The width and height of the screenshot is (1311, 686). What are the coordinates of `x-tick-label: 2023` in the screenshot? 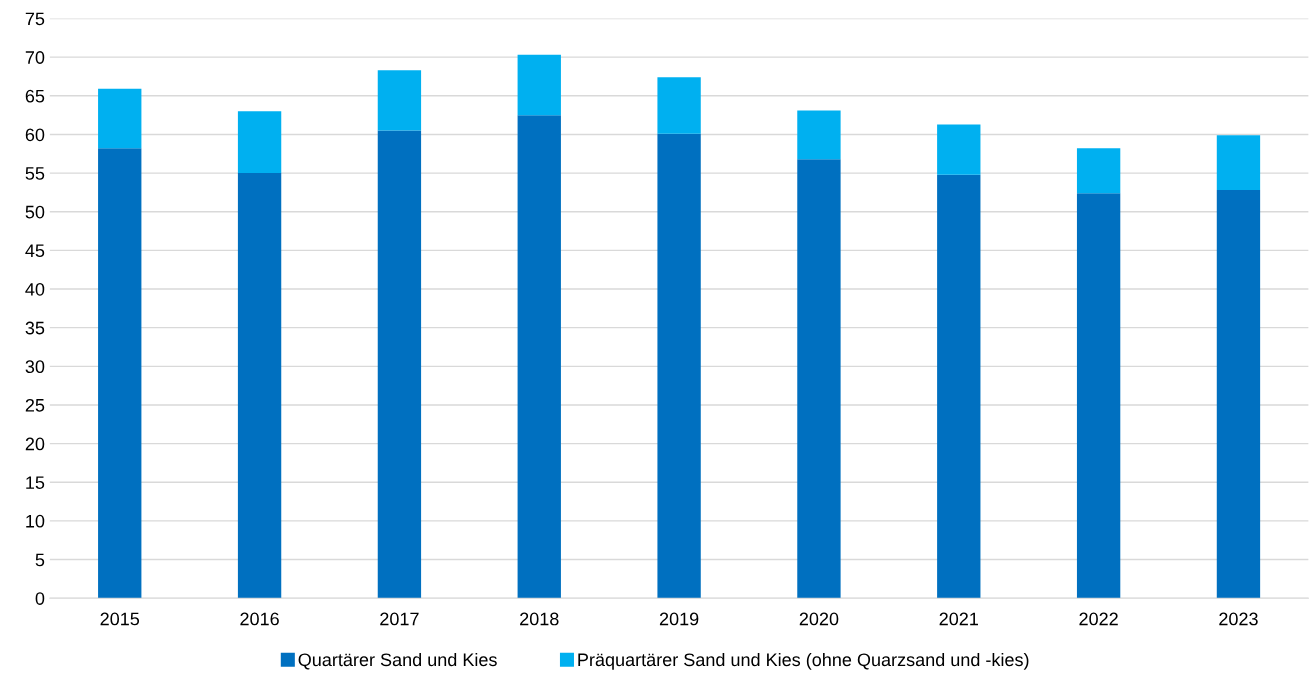 It's located at (1238, 619).